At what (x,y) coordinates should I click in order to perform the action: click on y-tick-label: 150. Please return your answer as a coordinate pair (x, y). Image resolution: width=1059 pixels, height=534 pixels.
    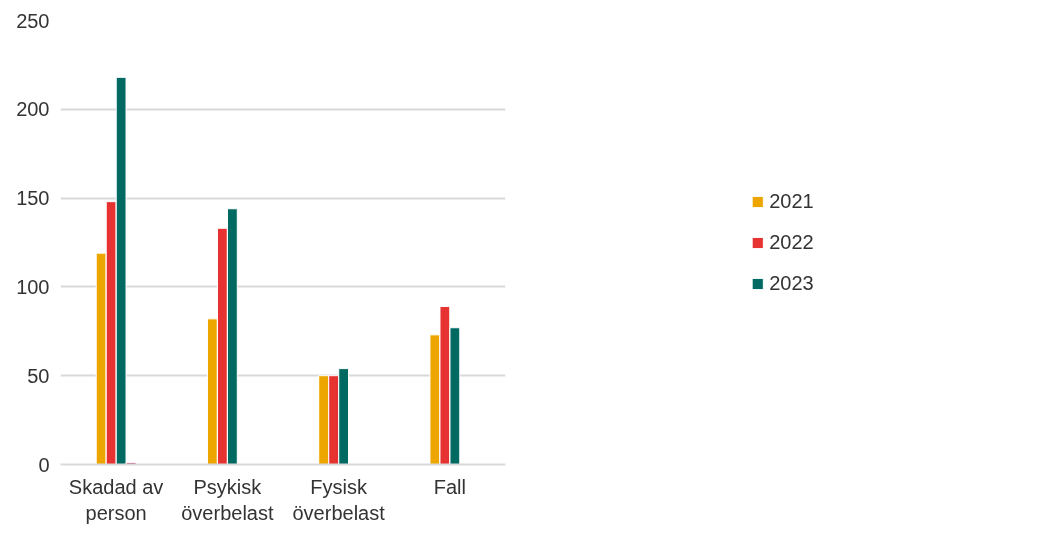
    Looking at the image, I should click on (33, 198).